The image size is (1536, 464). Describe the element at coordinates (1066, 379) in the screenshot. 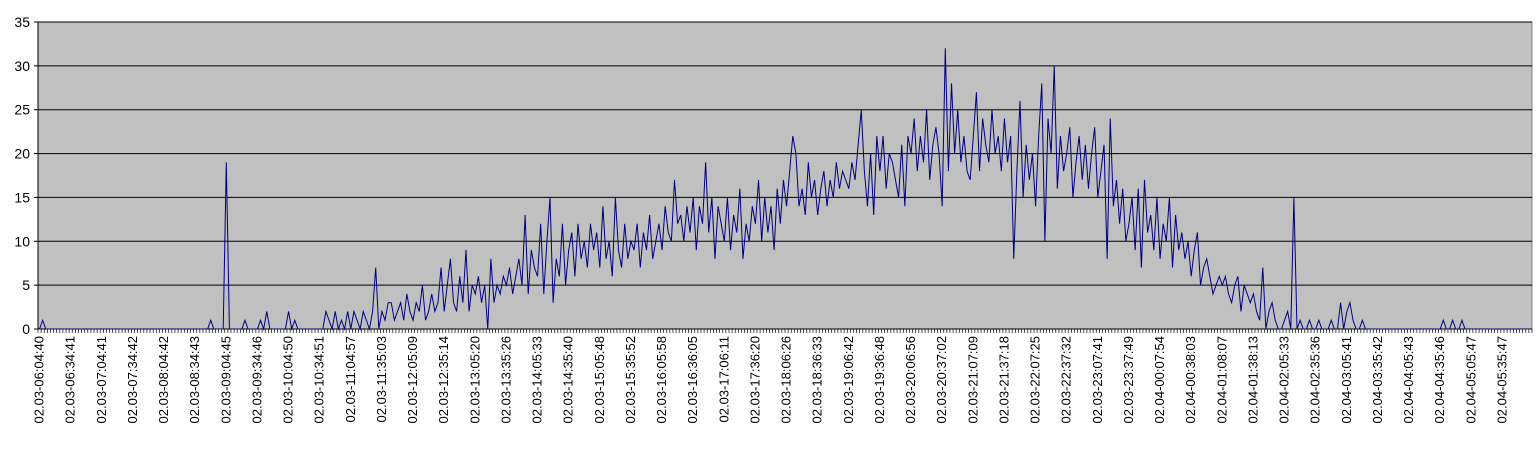

I see `x-tick-label: 02.03-22:37:32` at that location.